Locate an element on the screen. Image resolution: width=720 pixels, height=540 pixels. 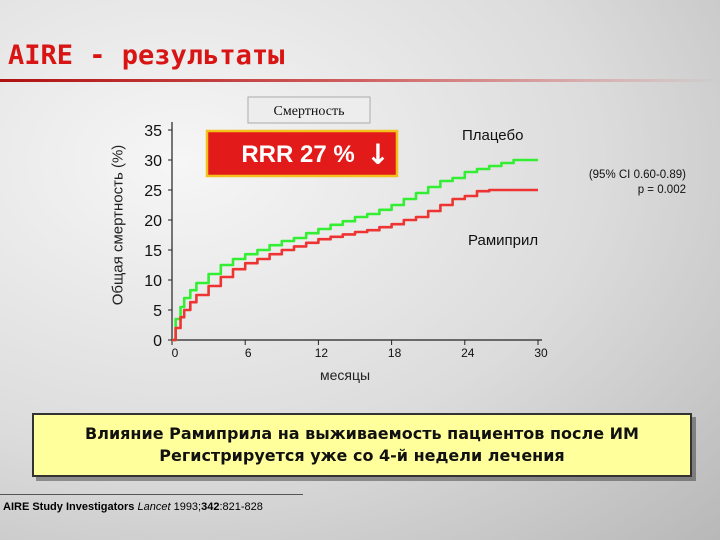
chart-title: Смертность is located at coordinates (309, 111).